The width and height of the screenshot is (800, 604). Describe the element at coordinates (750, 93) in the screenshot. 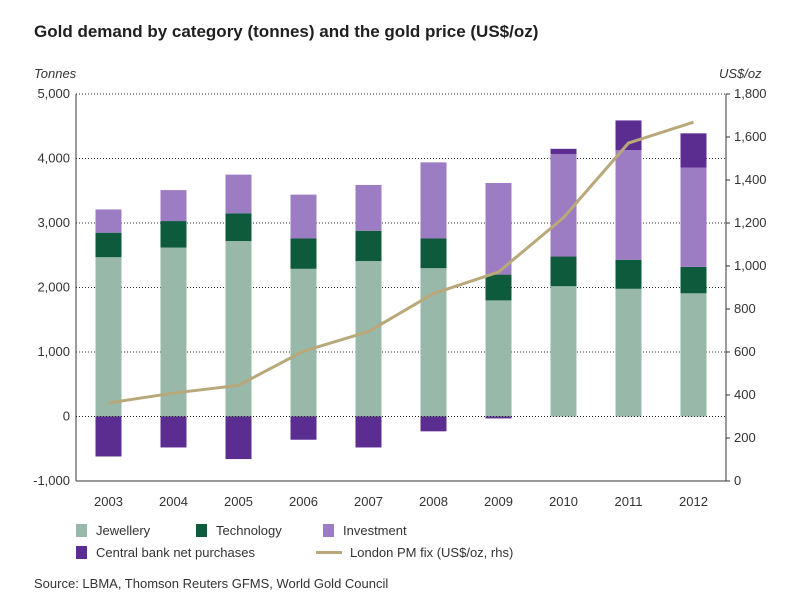

I see `y2-tick-label: 1,800` at that location.